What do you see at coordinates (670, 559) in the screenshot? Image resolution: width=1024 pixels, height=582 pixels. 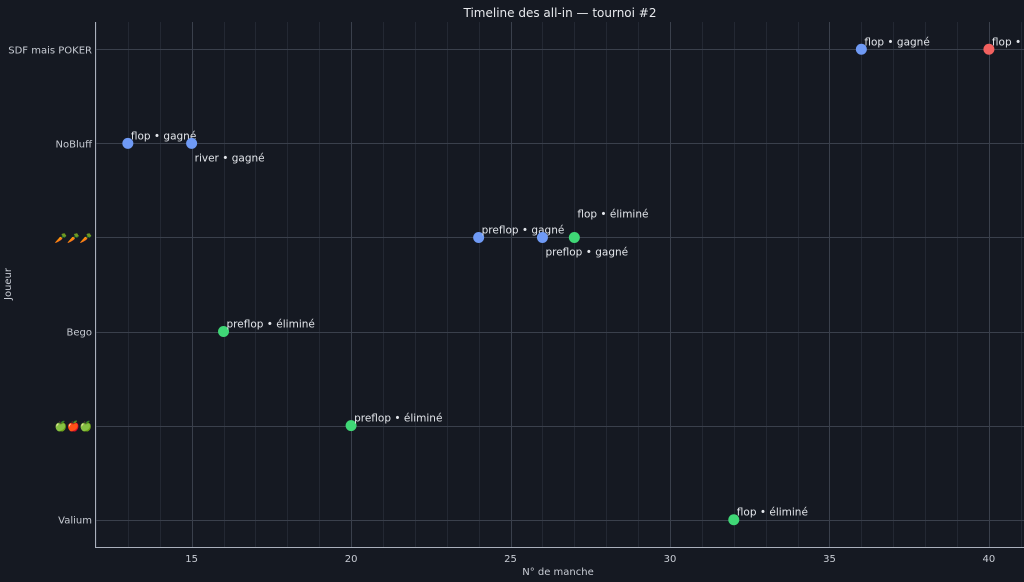 I see `x-tick-label: 30` at bounding box center [670, 559].